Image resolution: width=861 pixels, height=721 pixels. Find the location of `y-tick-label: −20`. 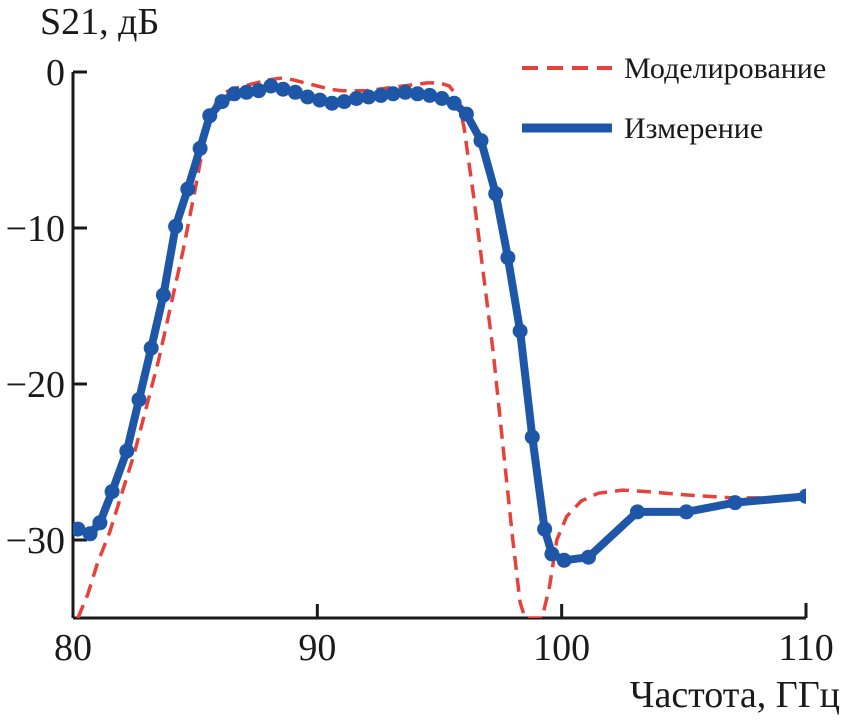

y-tick-label: −20 is located at coordinates (35, 385).